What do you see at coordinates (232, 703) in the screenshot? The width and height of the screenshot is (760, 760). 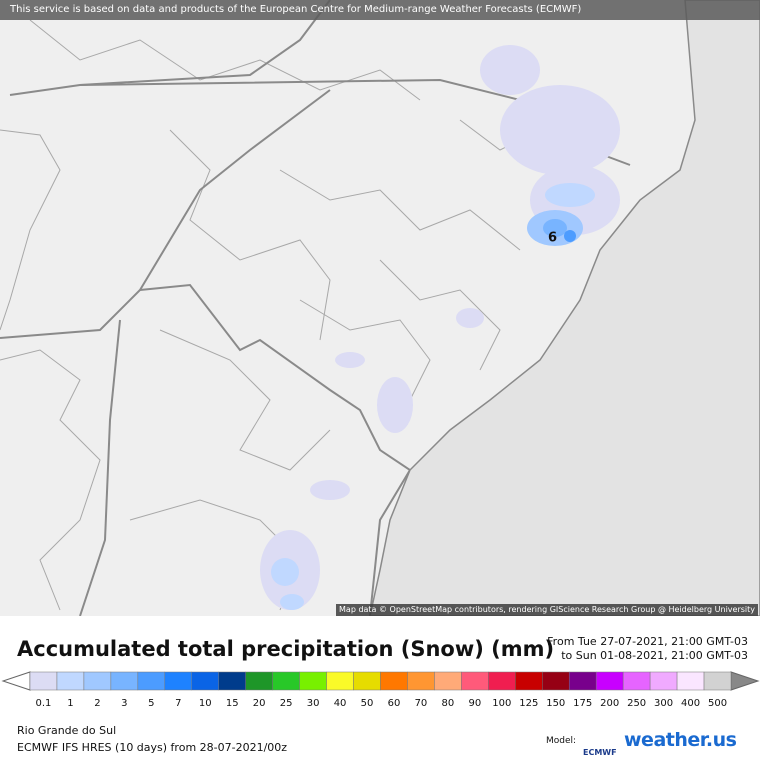 I see `legend-label: 15` at bounding box center [232, 703].